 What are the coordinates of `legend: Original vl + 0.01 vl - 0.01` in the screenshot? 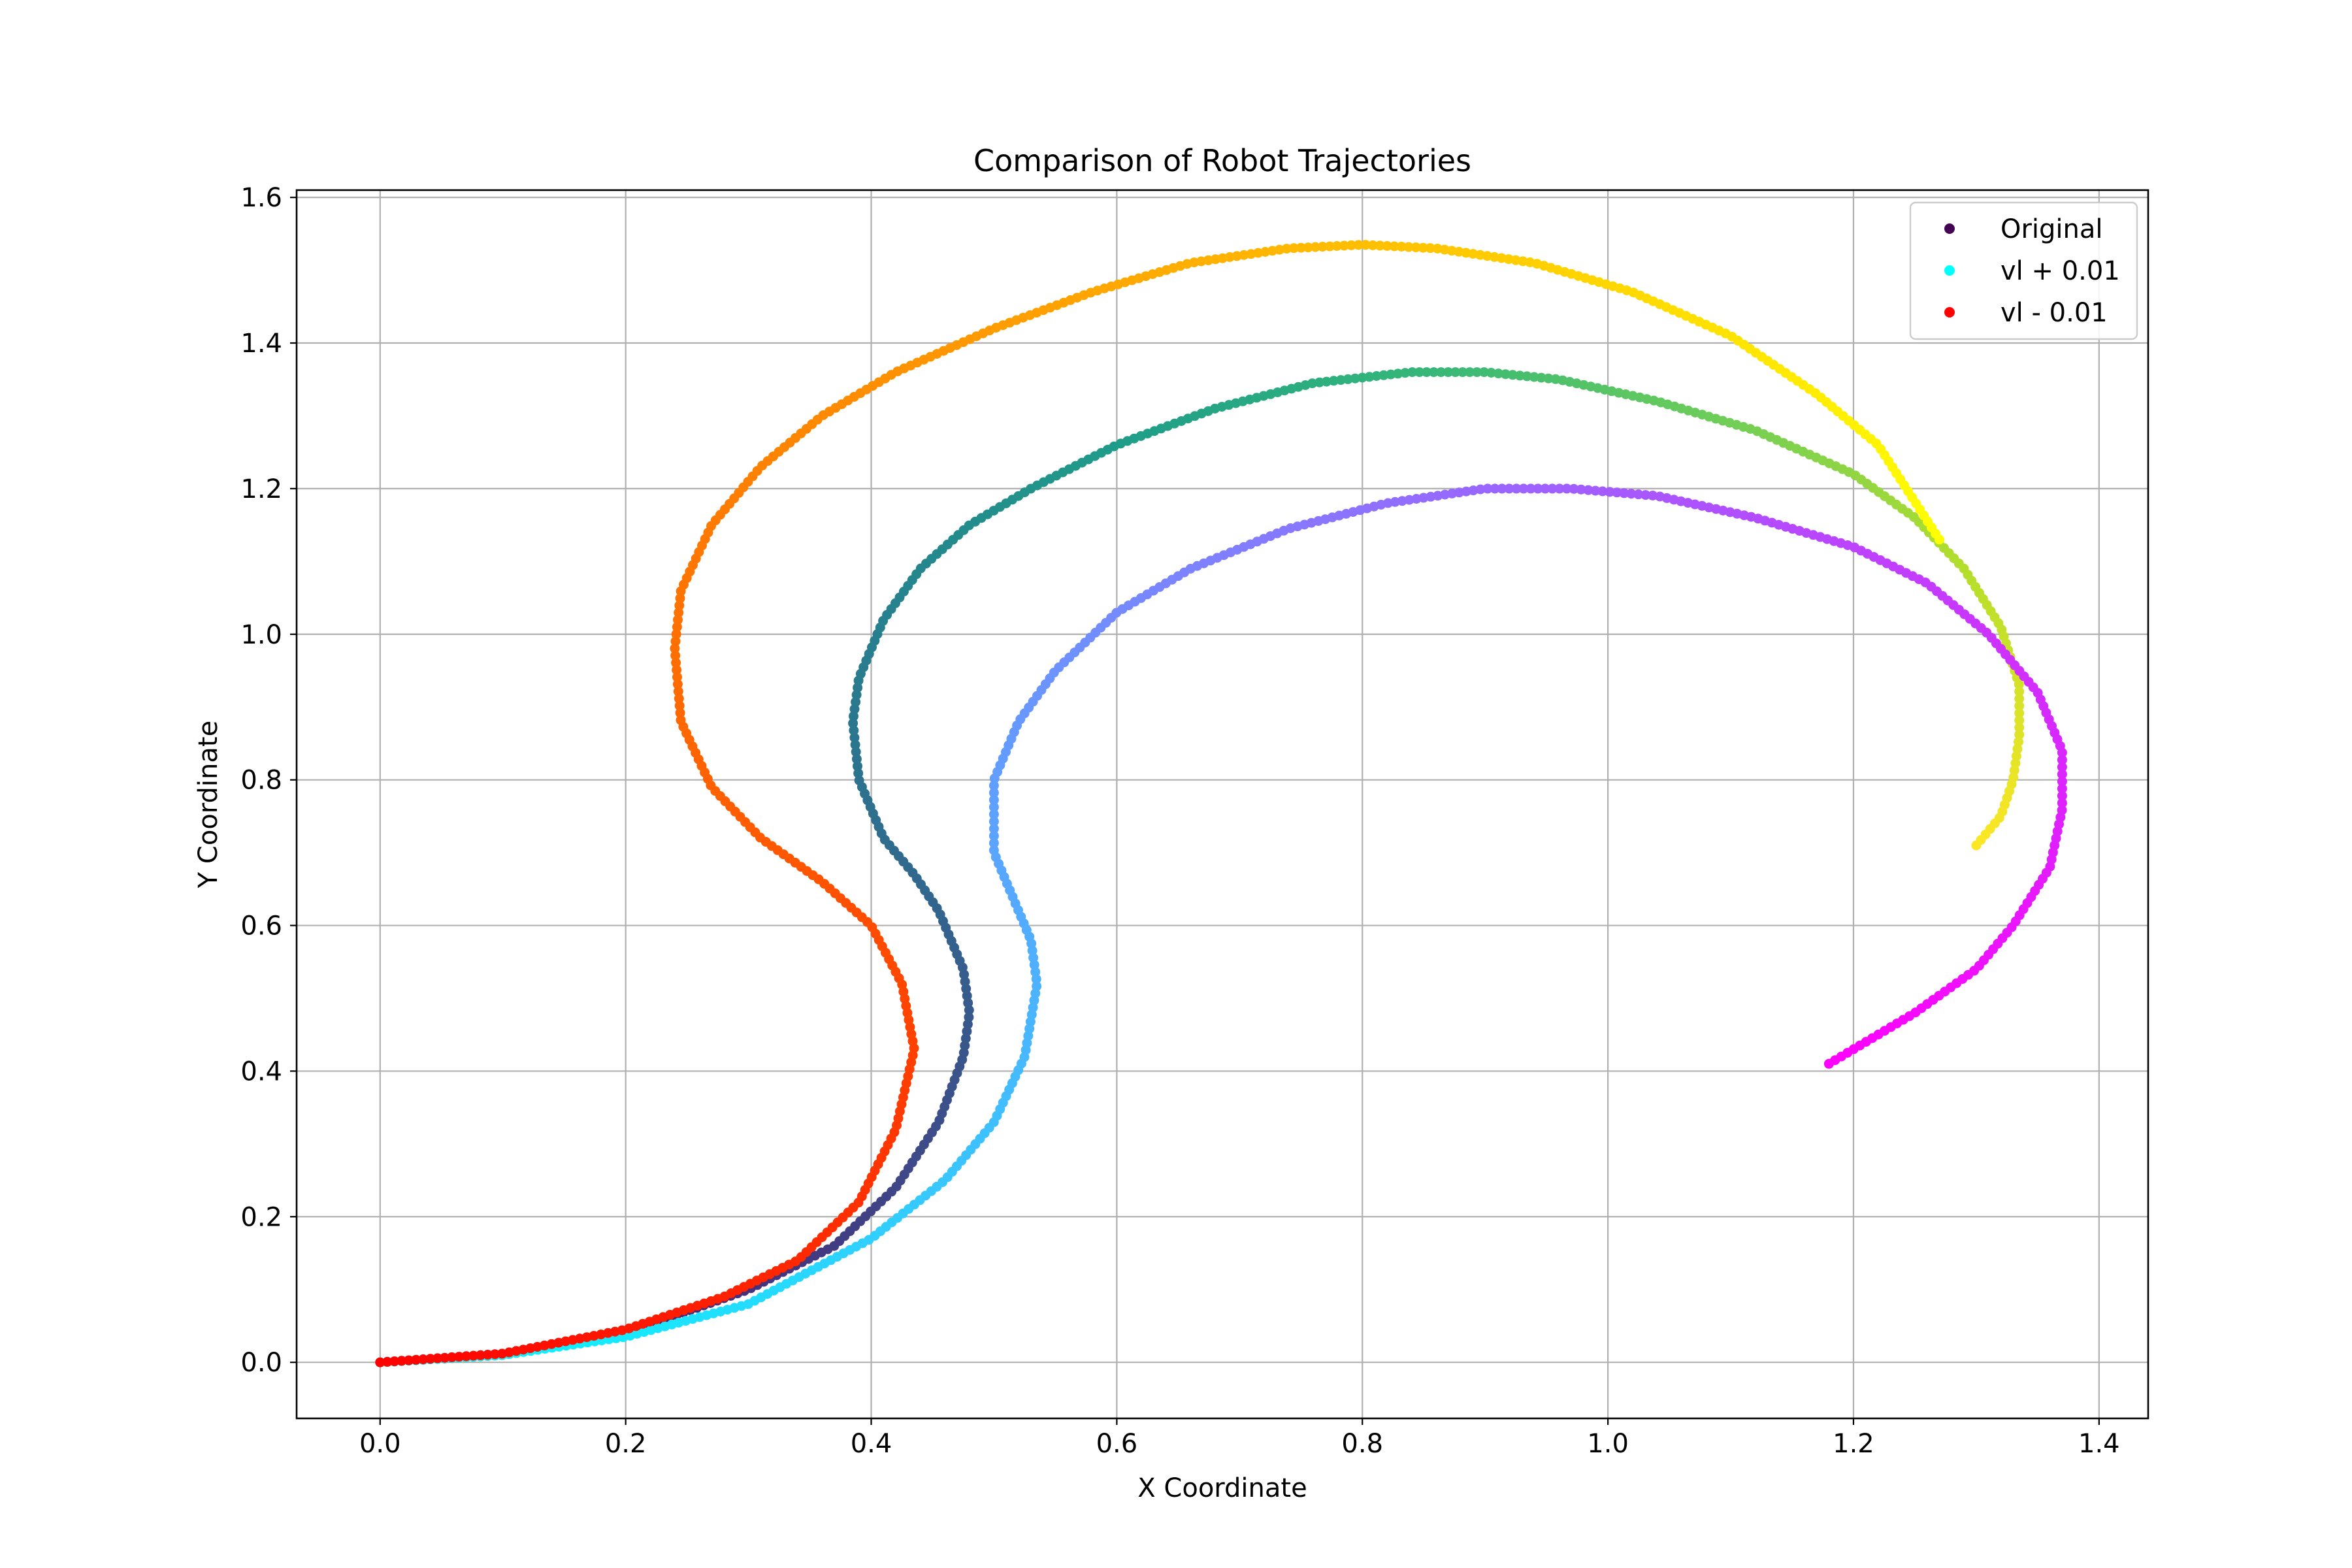 It's located at (2023, 270).